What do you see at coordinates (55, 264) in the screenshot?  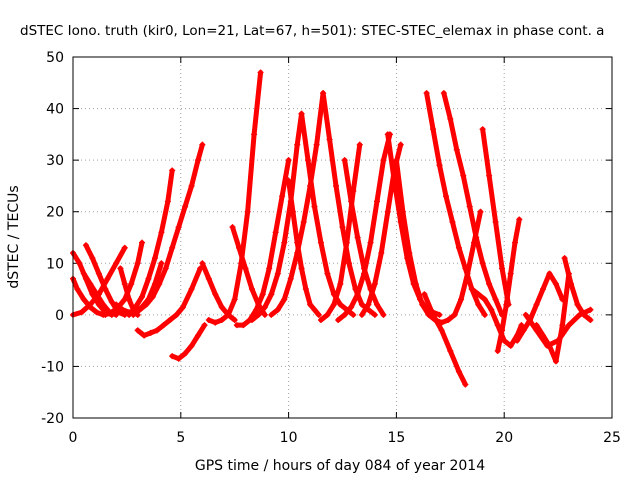 I see `y-tick-label: 10` at bounding box center [55, 264].